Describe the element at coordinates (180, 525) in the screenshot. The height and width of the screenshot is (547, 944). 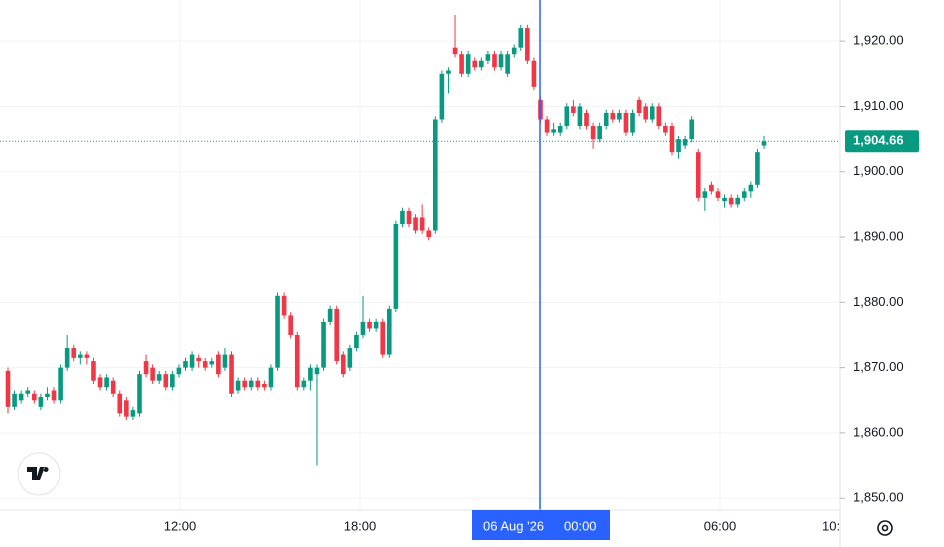
I see `time-label: 12:00` at that location.